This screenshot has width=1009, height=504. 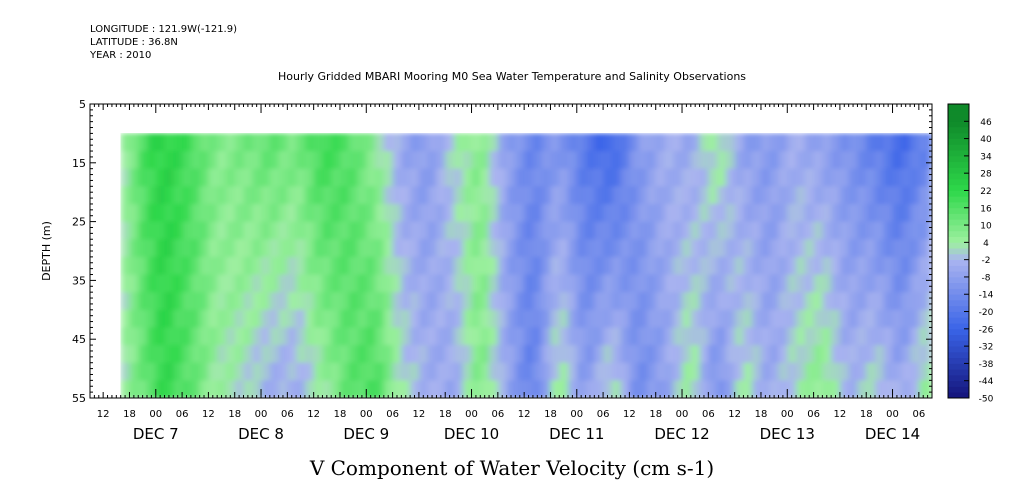 I want to click on x-hour-label: 00, so click(x=155, y=414).